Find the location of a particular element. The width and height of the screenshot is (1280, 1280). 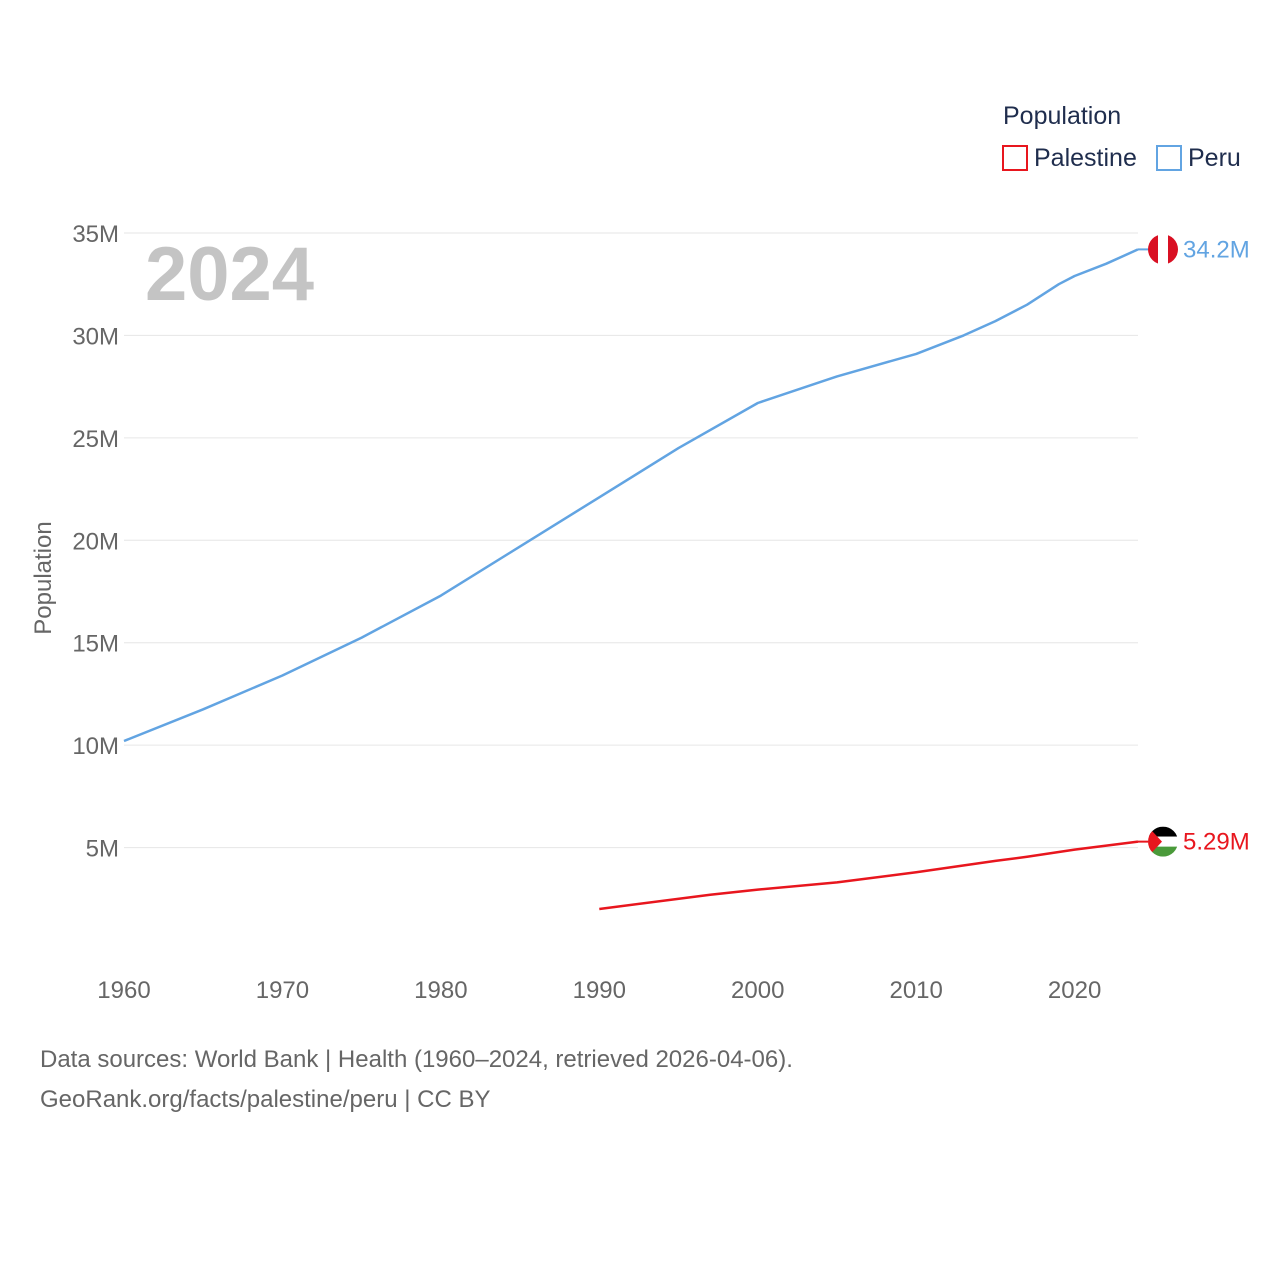

end-label-peru: 34.2M is located at coordinates (1216, 249).